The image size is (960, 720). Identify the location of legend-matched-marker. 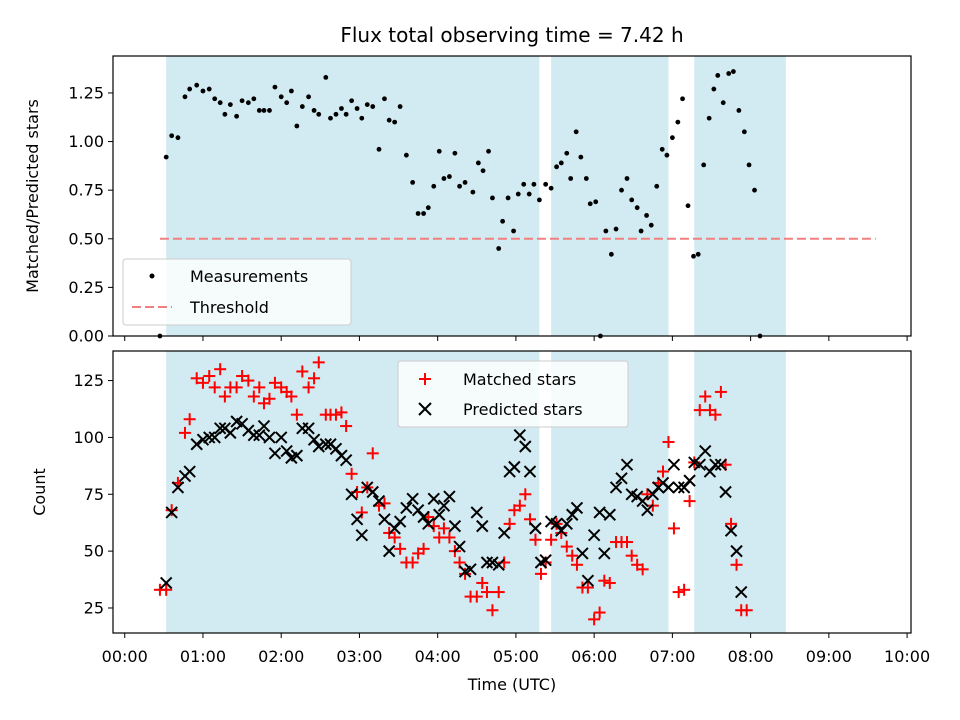
(425, 379).